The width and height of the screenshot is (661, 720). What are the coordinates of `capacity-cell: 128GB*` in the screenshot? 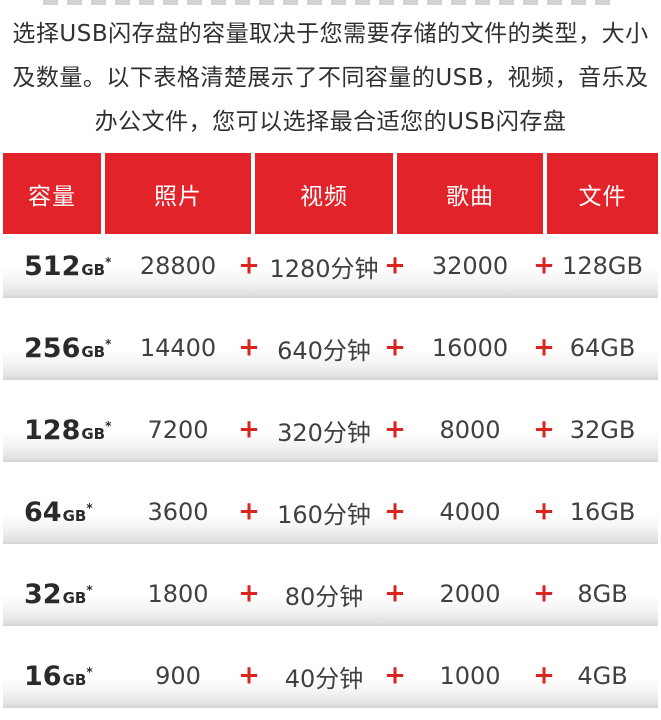 It's located at (57, 430).